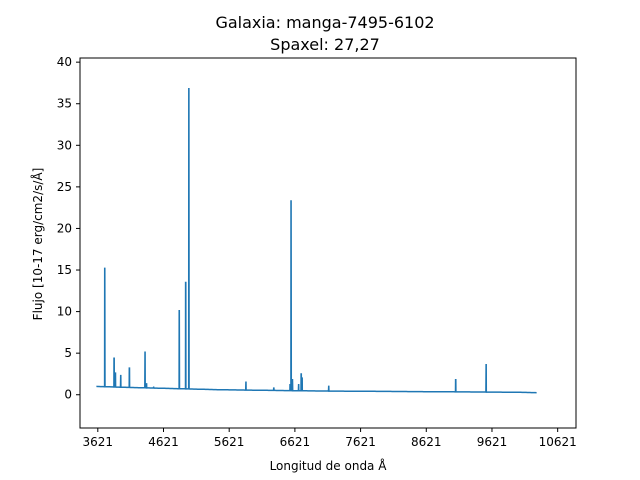  I want to click on y-tick-label: 30, so click(64, 145).